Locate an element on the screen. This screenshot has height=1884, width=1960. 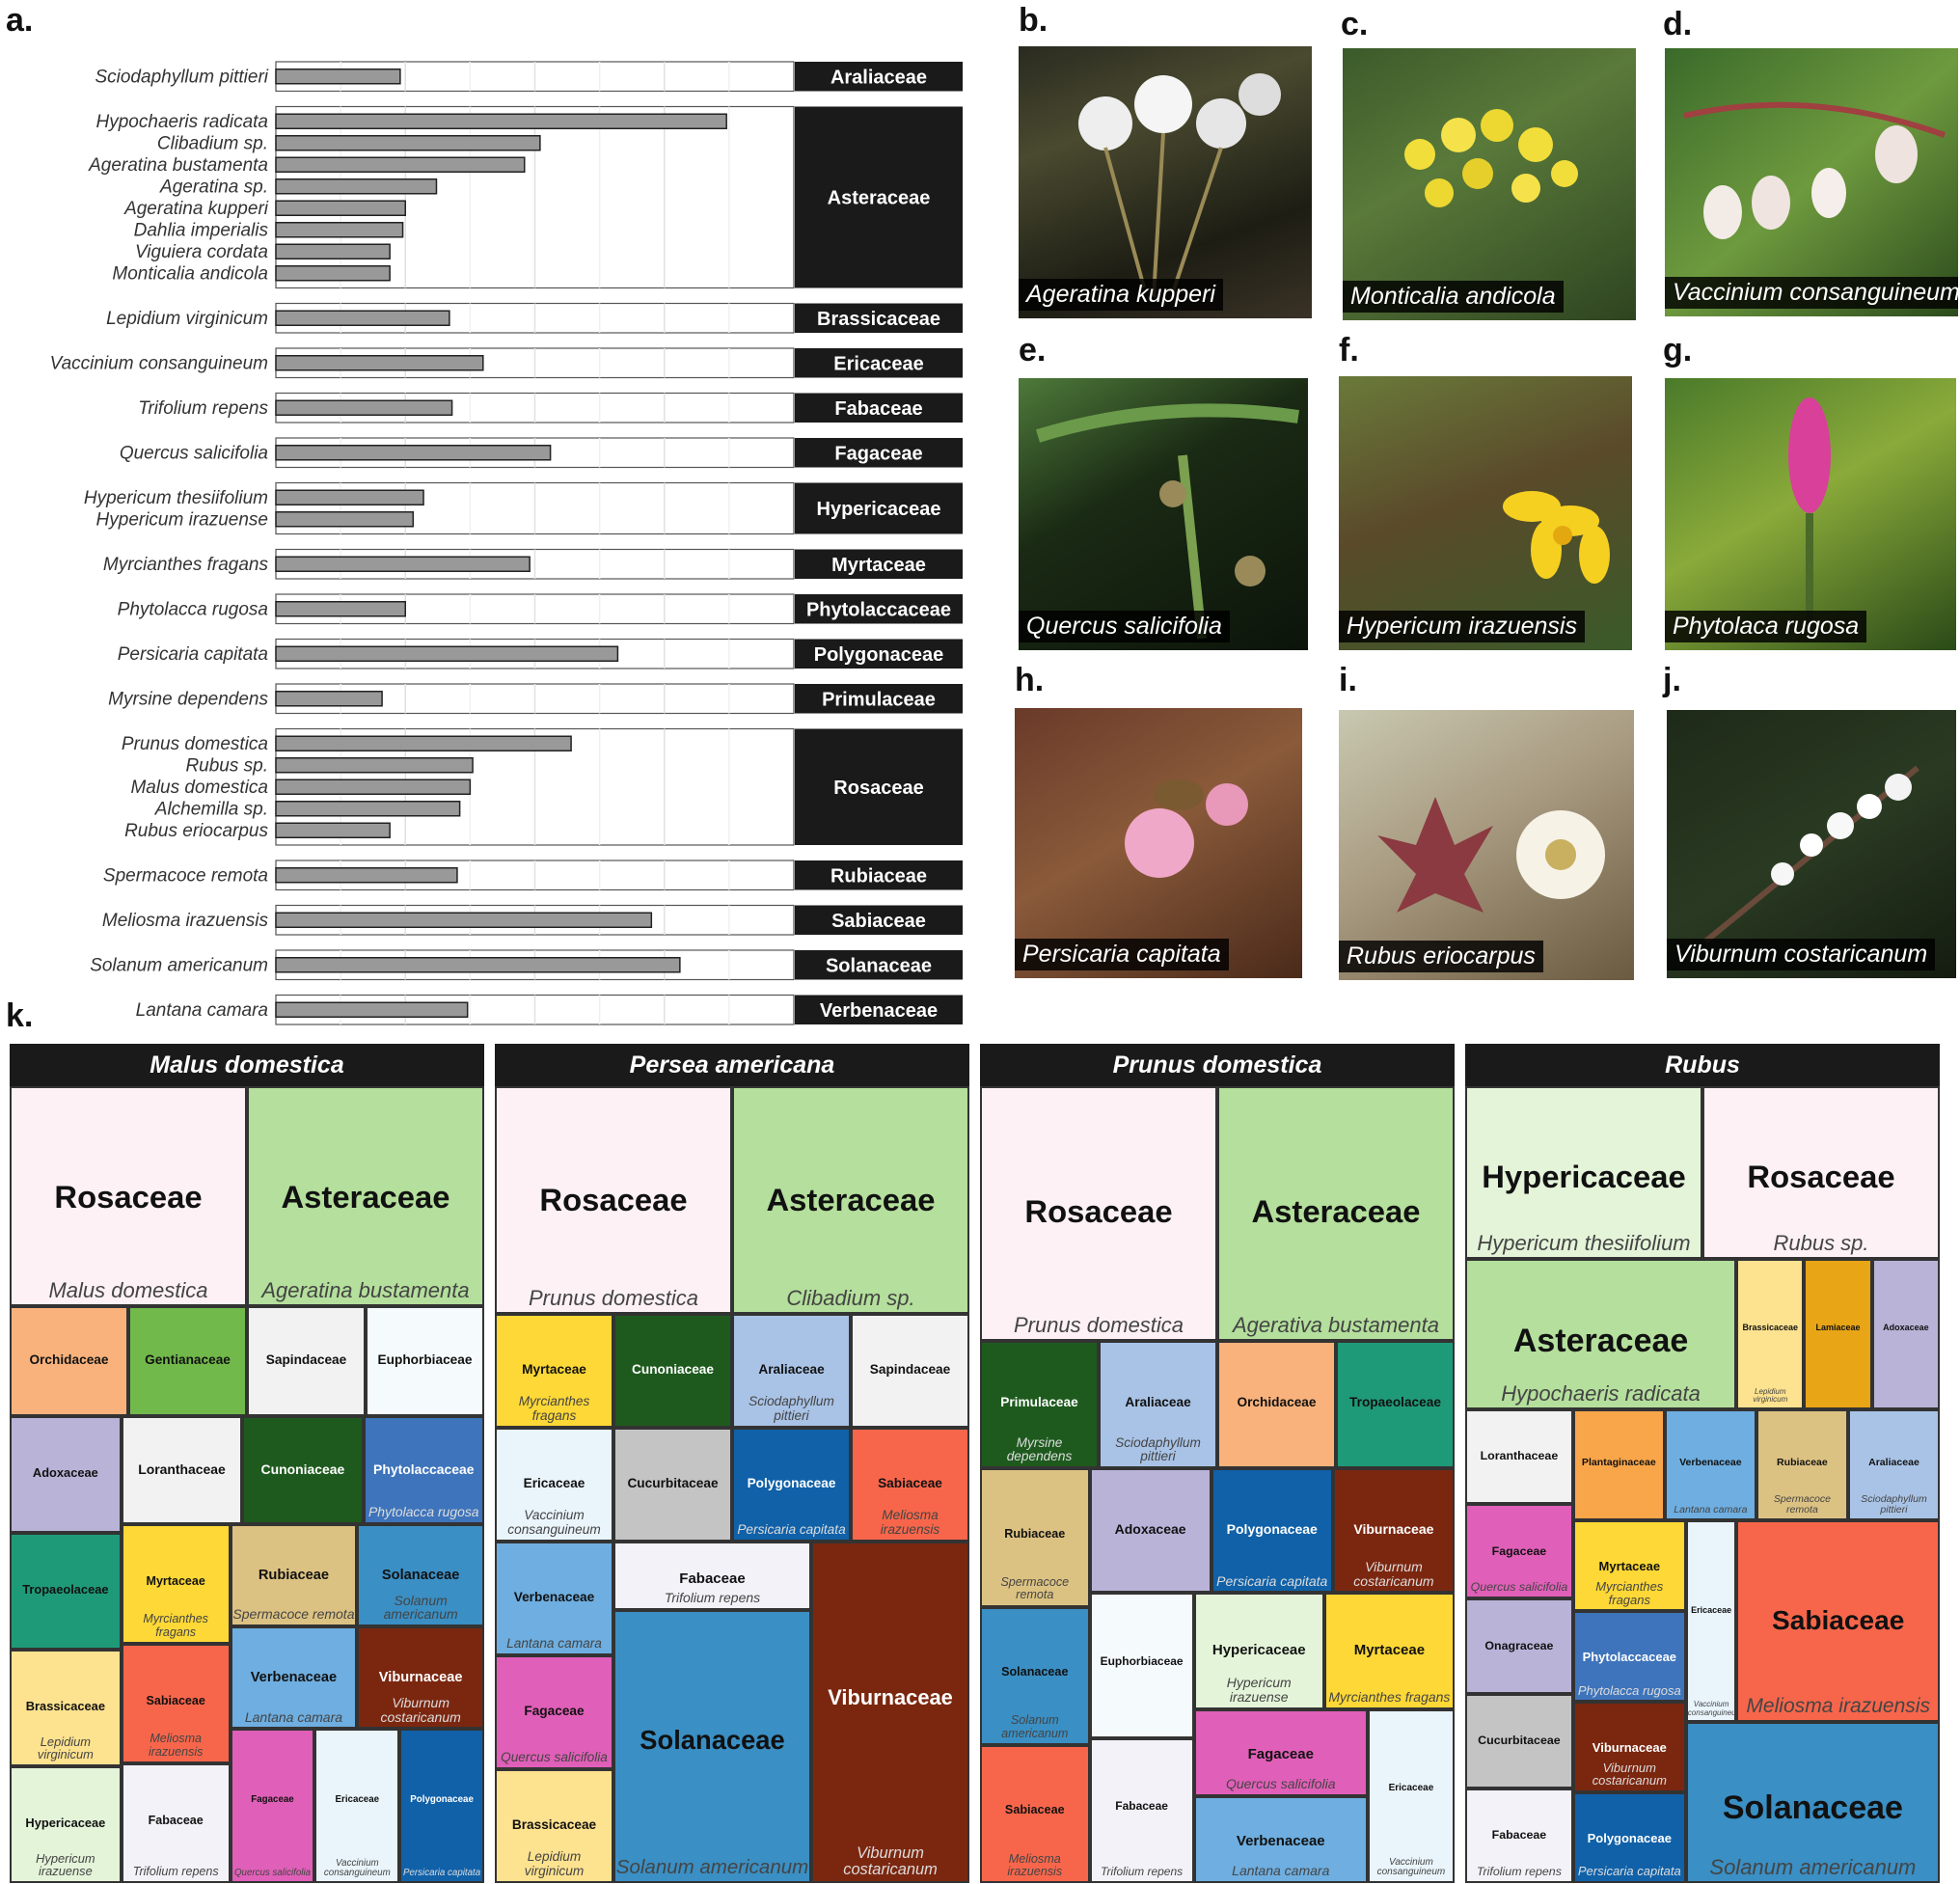
treemap-cell: Cunoniaceae is located at coordinates (672, 1371).